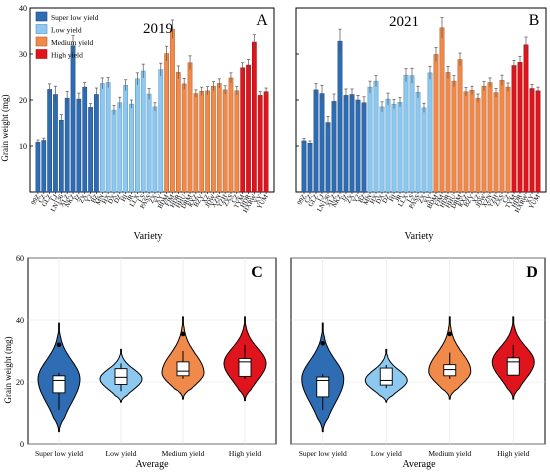 This screenshot has height=473, width=550. I want to click on legend-label-2: Low yield, so click(66, 30).